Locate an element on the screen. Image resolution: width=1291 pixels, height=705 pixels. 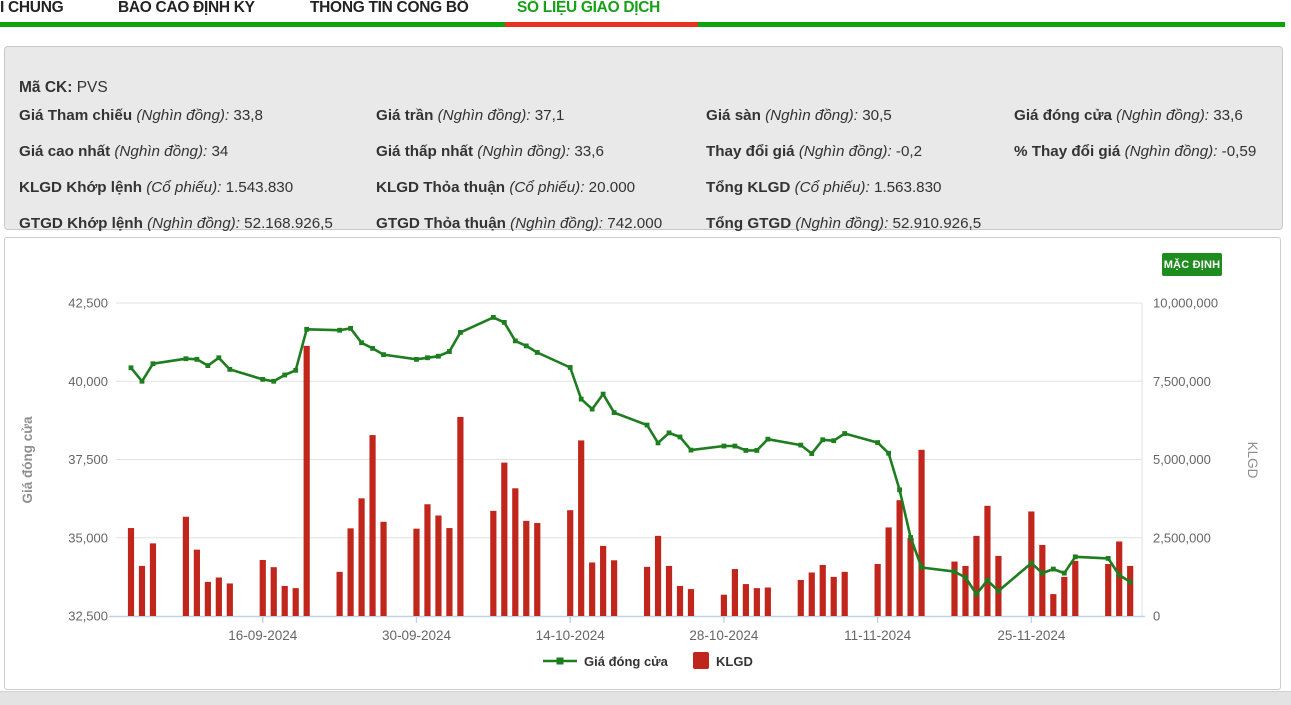
tab-thong-tin-cong-bo: THÔNG TIN CÔNG BỐ is located at coordinates (389, 8).